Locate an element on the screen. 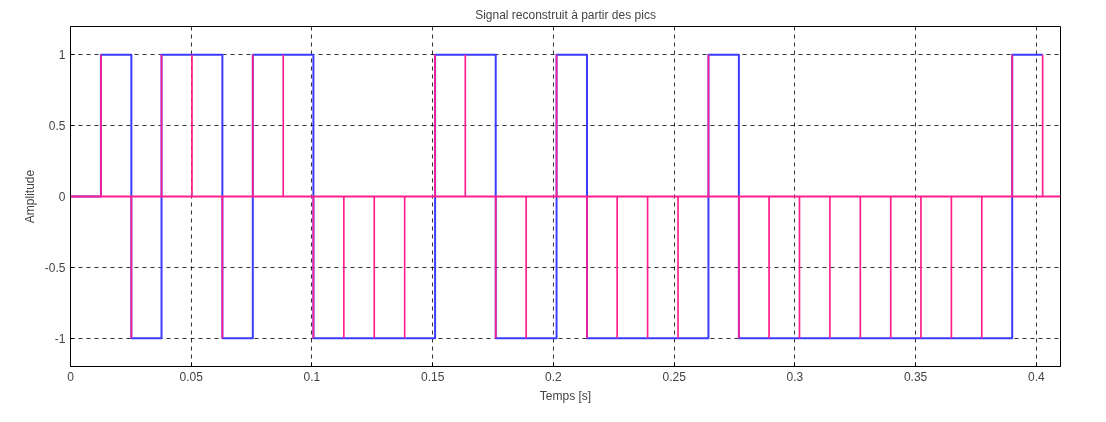 This screenshot has width=1106, height=422. x-tick-label: 0.4 is located at coordinates (1037, 376).